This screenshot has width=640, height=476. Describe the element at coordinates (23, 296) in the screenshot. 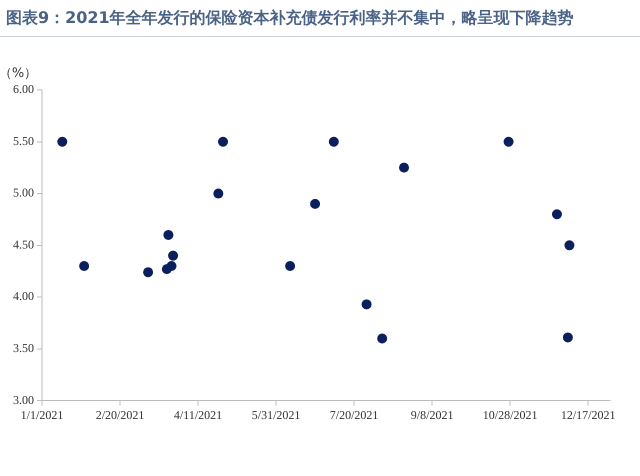

I see `y-tick-label: 4.00` at that location.